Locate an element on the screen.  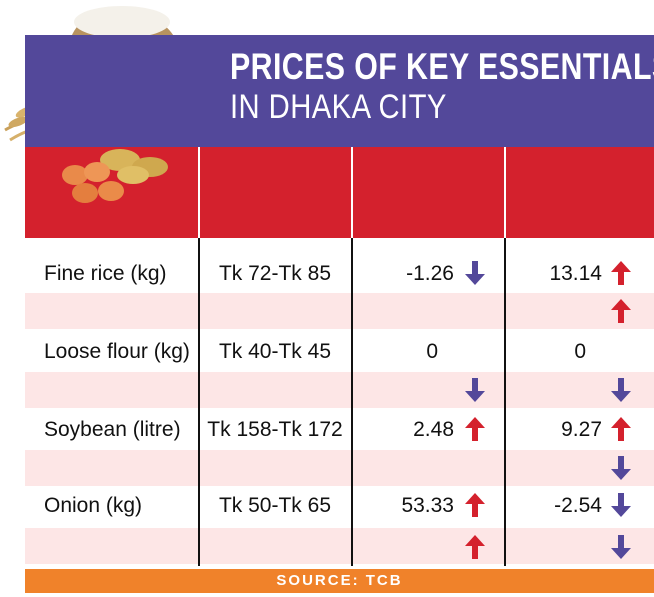
row-label: Soybean (litre) is located at coordinates (112, 429).